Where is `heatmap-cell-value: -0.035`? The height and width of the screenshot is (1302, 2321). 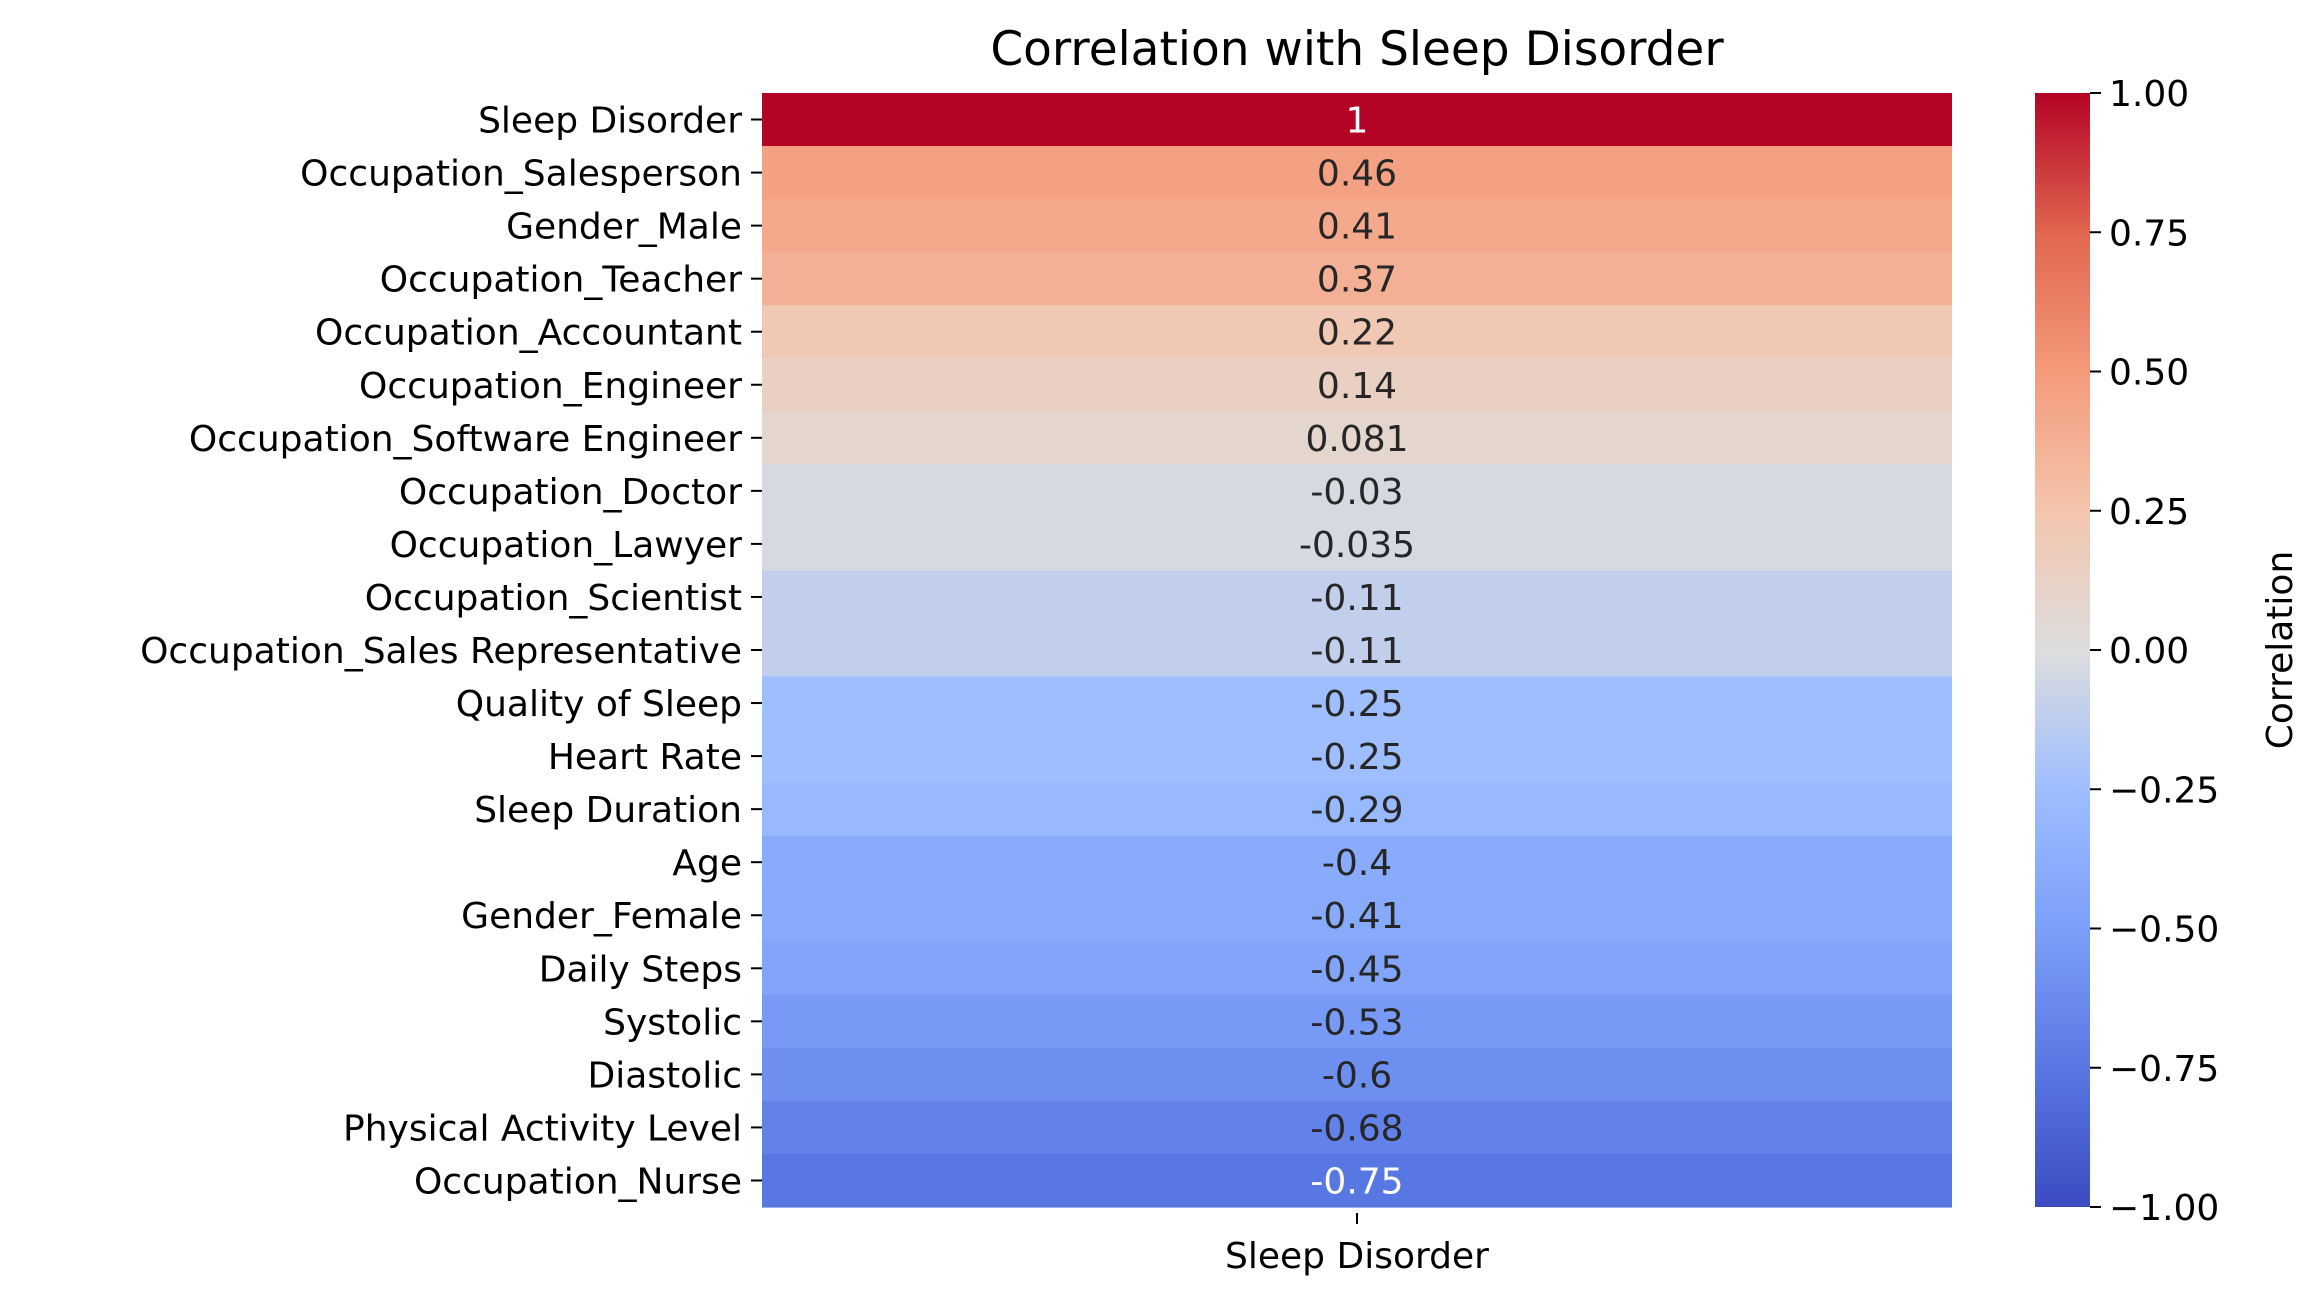 heatmap-cell-value: -0.035 is located at coordinates (1357, 545).